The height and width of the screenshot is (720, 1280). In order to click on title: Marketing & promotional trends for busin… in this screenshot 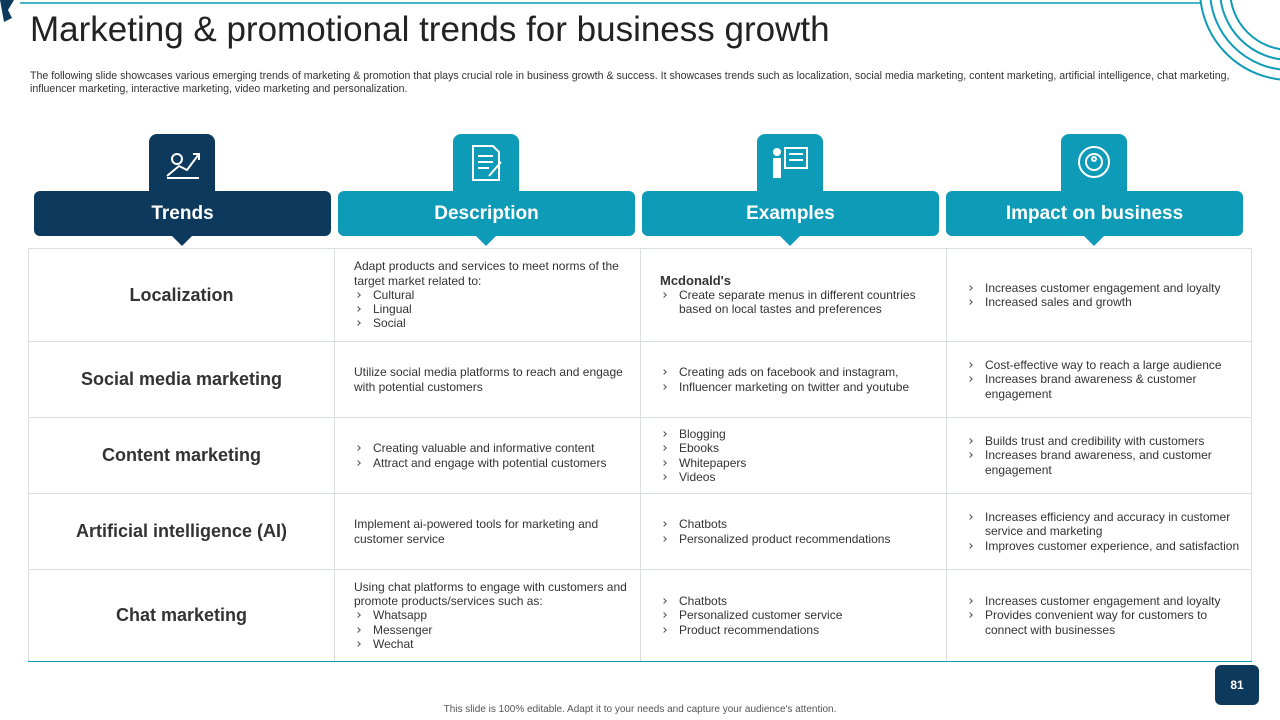, I will do `click(430, 29)`.